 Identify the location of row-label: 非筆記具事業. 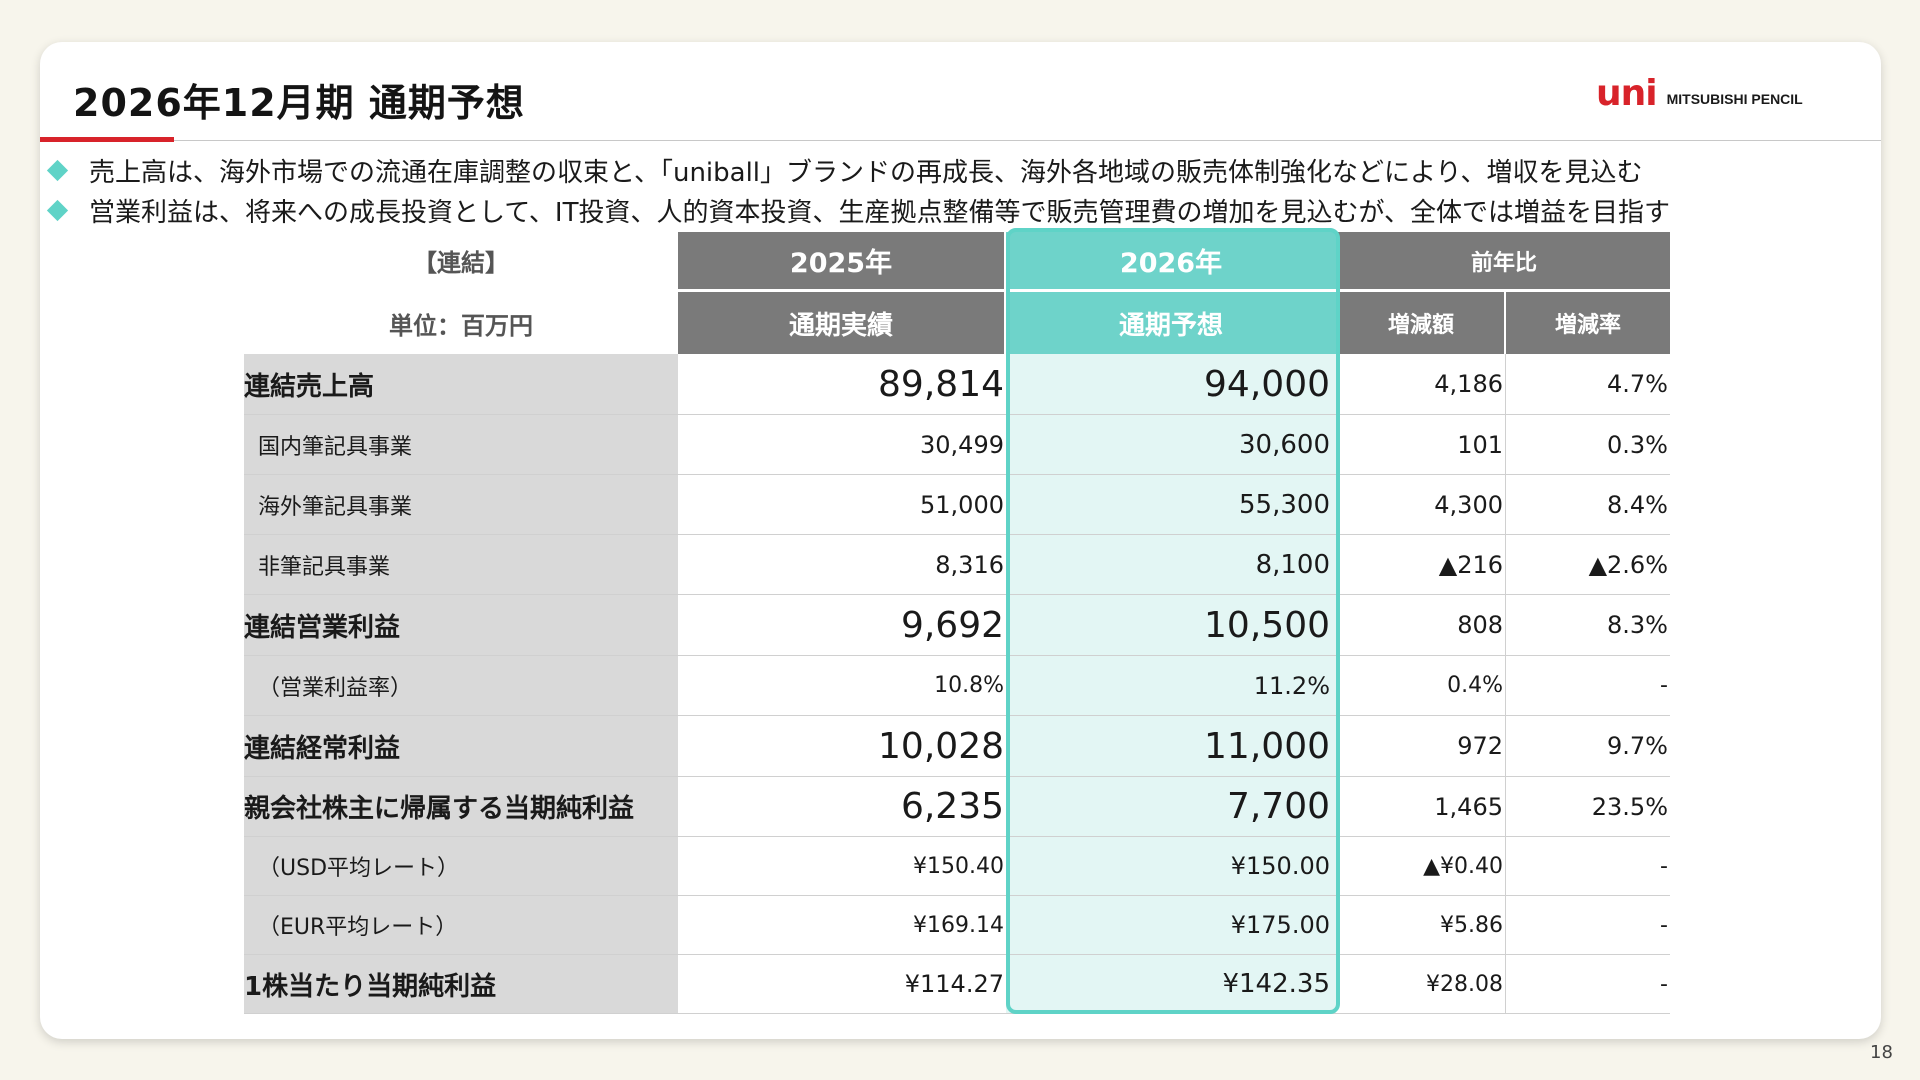
(461, 565).